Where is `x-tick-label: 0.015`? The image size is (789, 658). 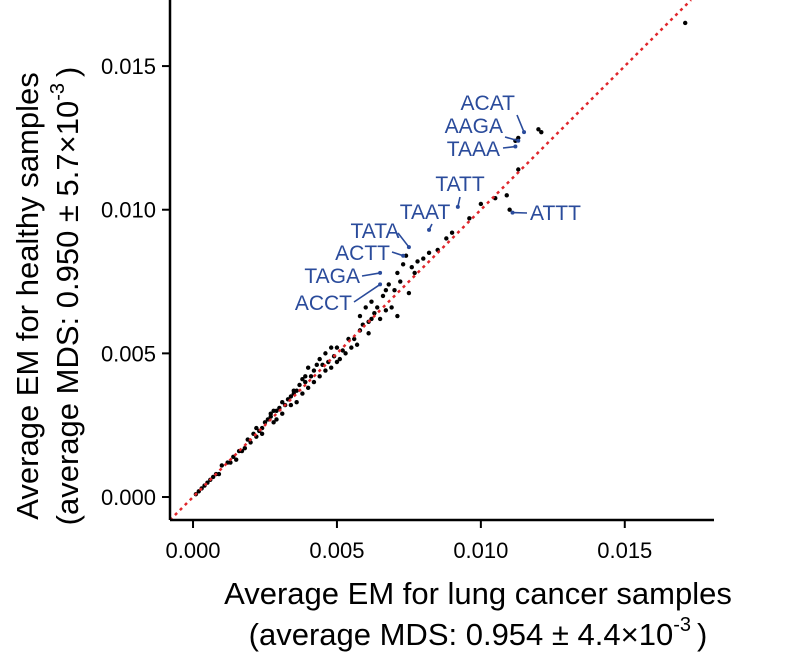 x-tick-label: 0.015 is located at coordinates (624, 550).